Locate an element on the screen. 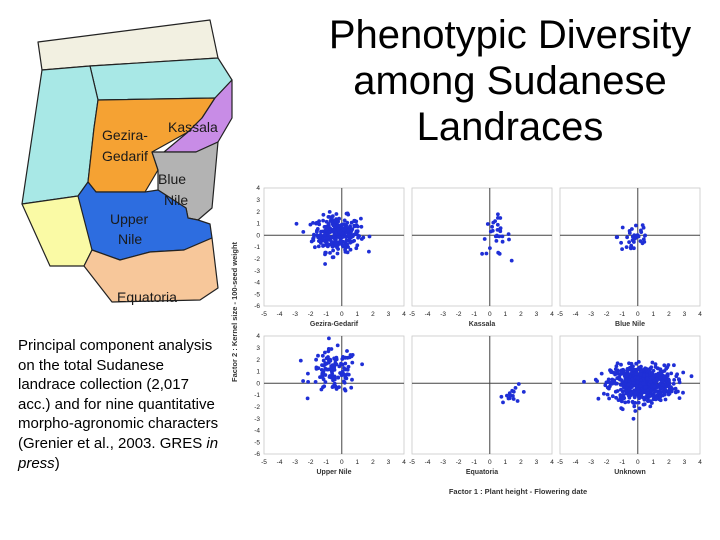  y-tick-label: -6 is located at coordinates (257, 306).